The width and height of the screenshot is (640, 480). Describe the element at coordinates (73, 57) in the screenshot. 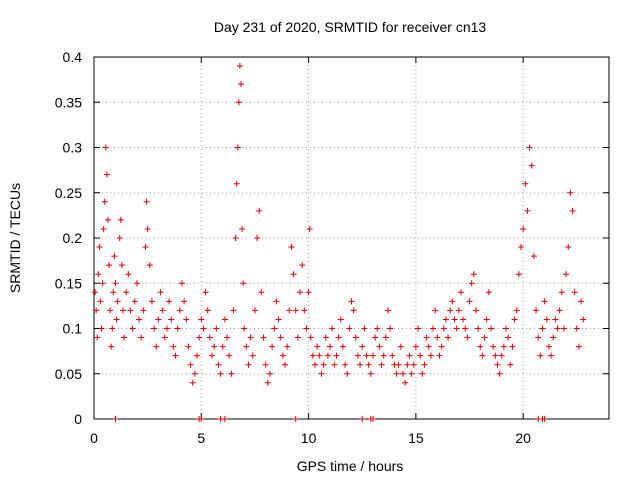

I see `y-tick-label: 0.4` at that location.